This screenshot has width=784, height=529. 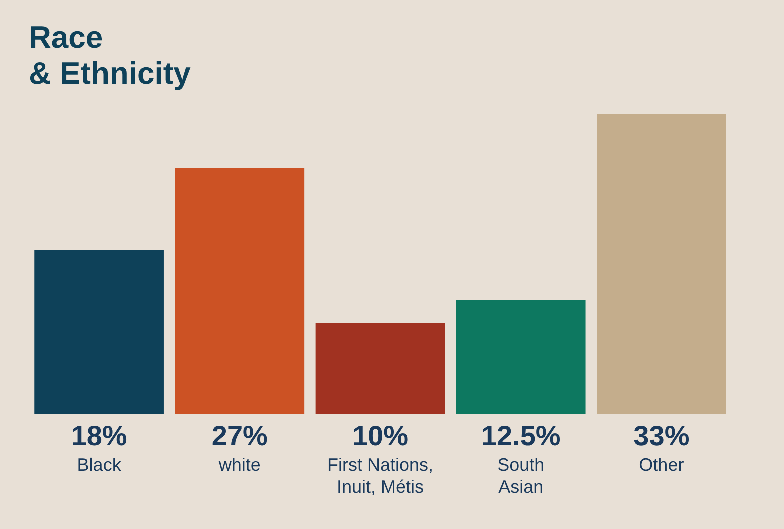 I want to click on data-label: 18%, so click(x=99, y=436).